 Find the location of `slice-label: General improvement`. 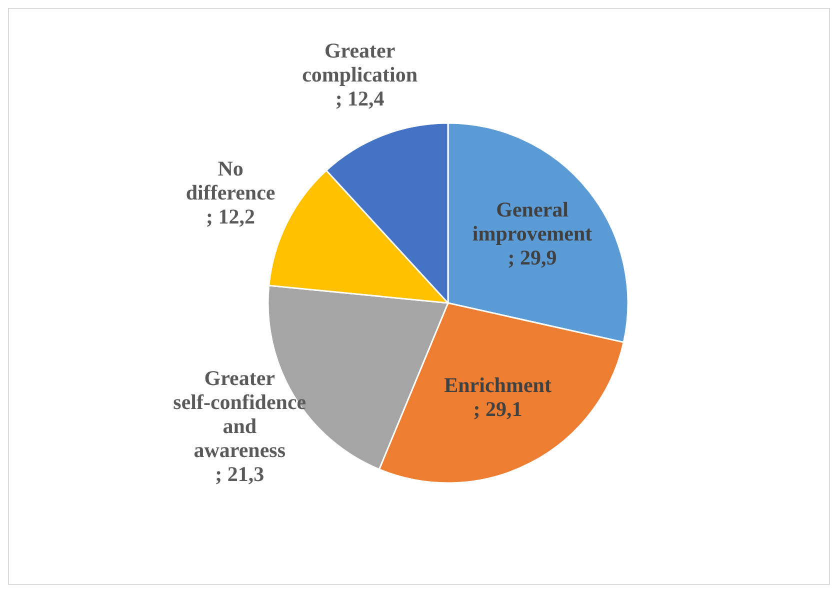

slice-label: General improvement is located at coordinates (532, 221).